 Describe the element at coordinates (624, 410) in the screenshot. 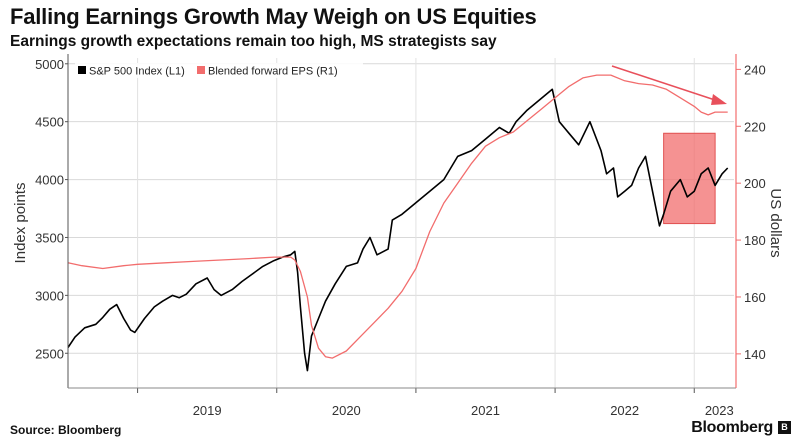

I see `x-tick-label: 2022` at that location.